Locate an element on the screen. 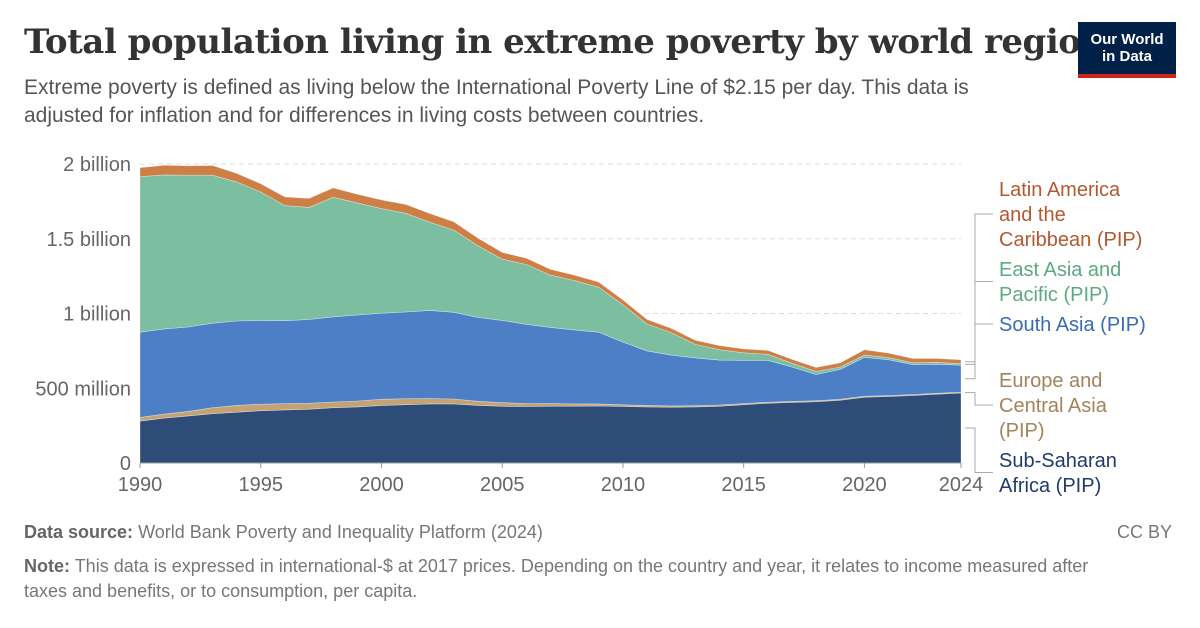 The height and width of the screenshot is (628, 1200). y-tick-label: 2 billion is located at coordinates (97, 165).